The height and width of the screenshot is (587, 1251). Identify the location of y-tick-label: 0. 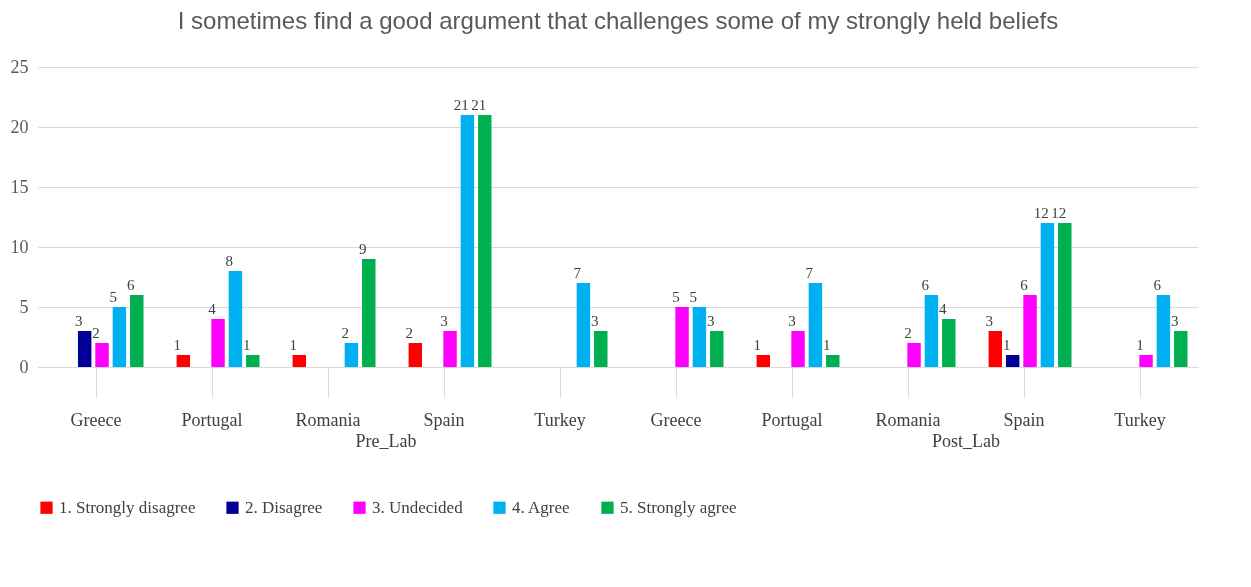
(24, 366).